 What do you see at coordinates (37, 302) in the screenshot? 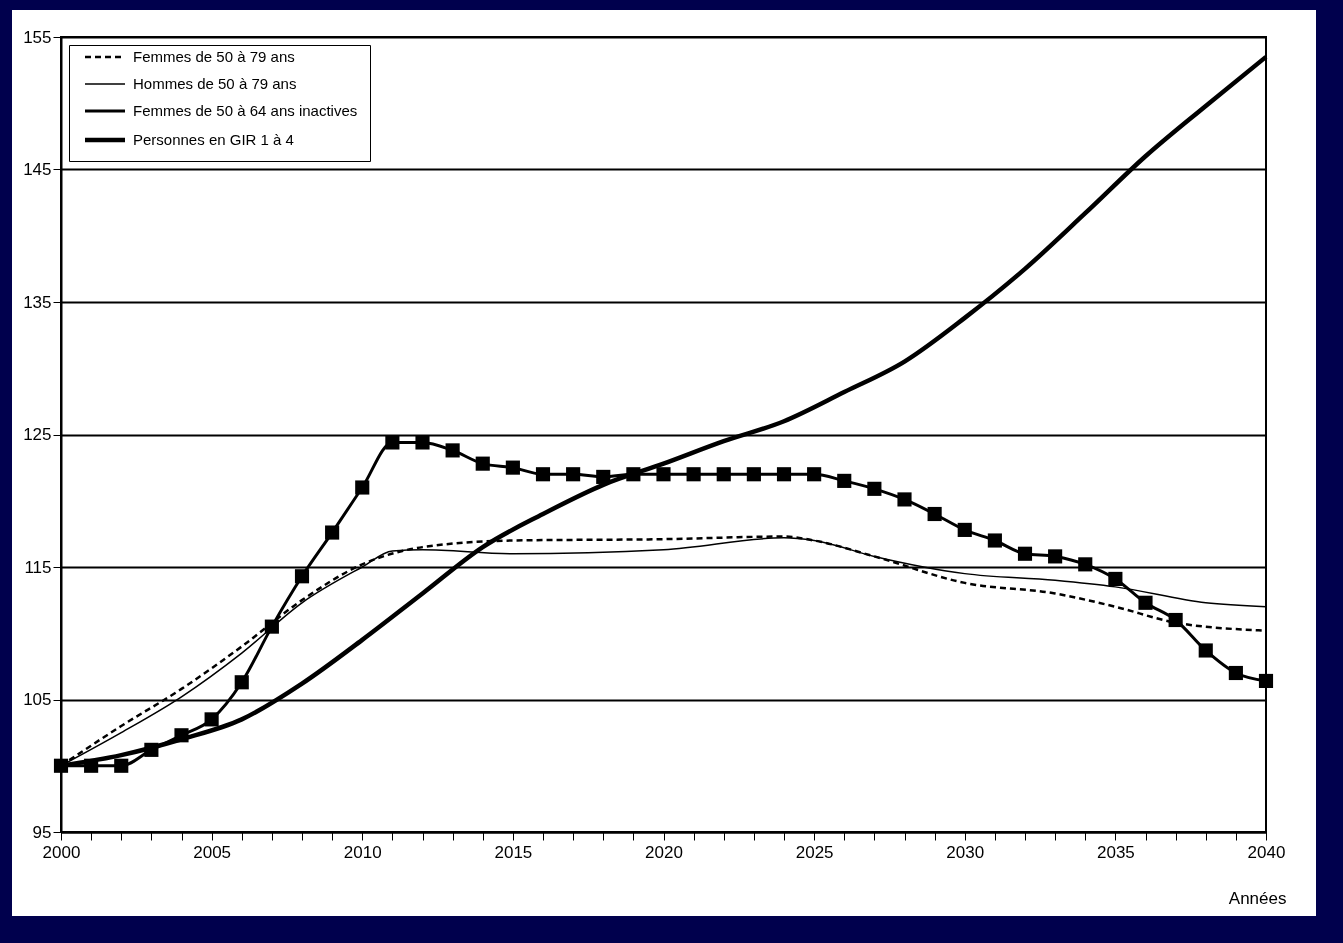
I see `y-tick-label: 135` at bounding box center [37, 302].